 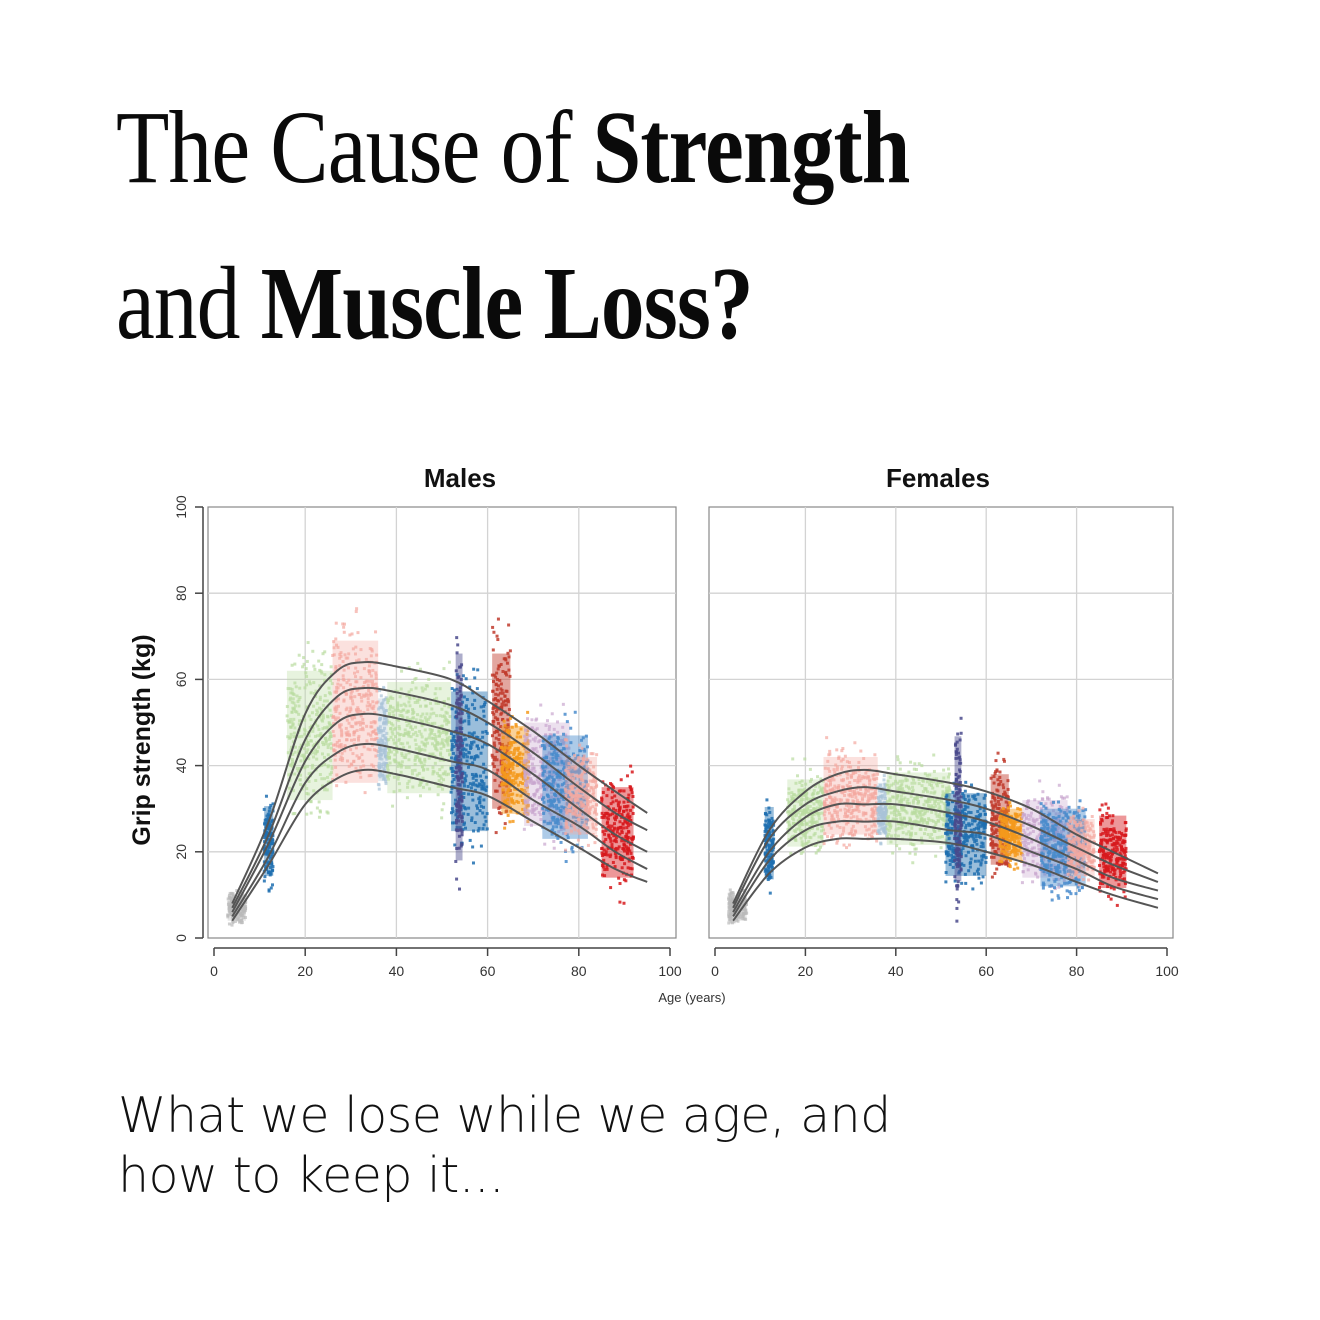 I want to click on title-bold-text: Muscle Loss?, so click(x=507, y=303).